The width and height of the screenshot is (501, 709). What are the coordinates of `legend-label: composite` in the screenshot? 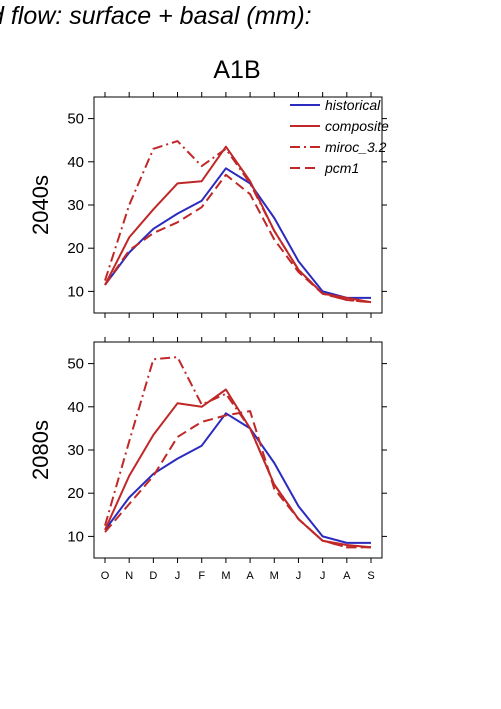 It's located at (357, 126).